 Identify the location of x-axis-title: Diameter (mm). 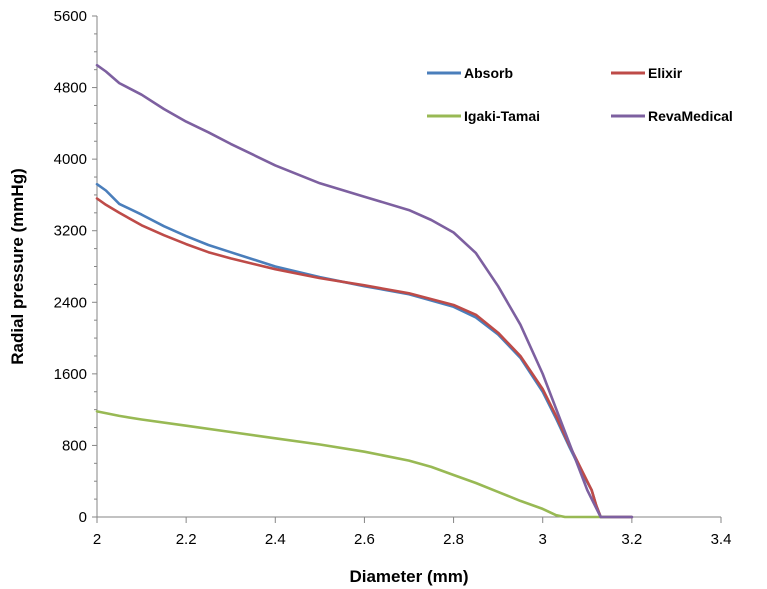
(408, 576).